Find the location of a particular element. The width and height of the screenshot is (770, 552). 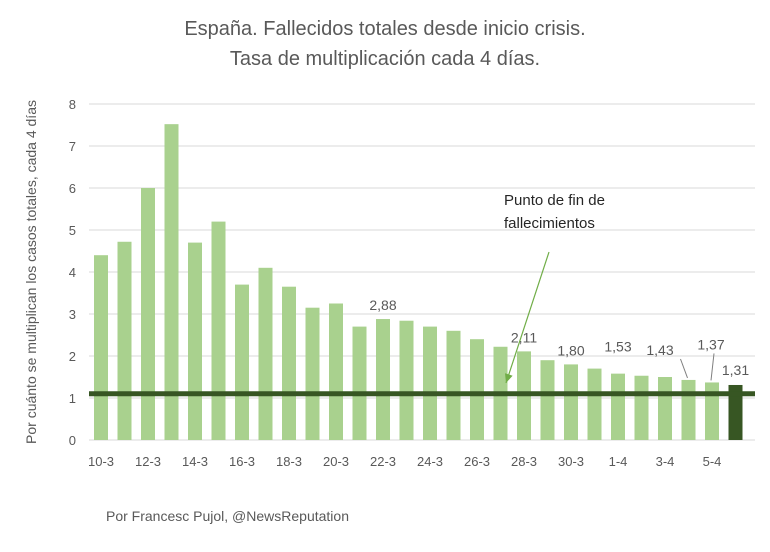

x-tick-label: 16-3 is located at coordinates (242, 461).